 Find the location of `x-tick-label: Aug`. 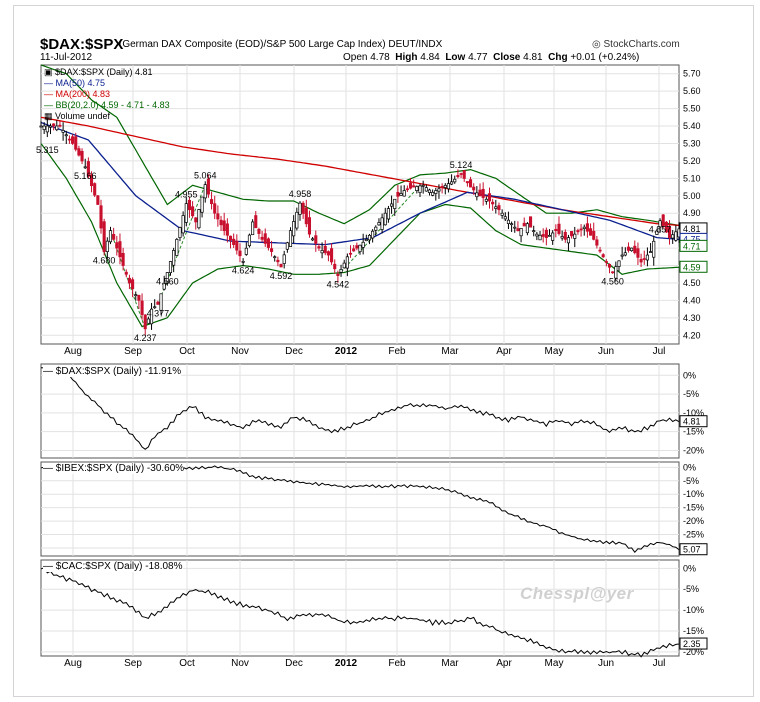

x-tick-label: Aug is located at coordinates (73, 663).